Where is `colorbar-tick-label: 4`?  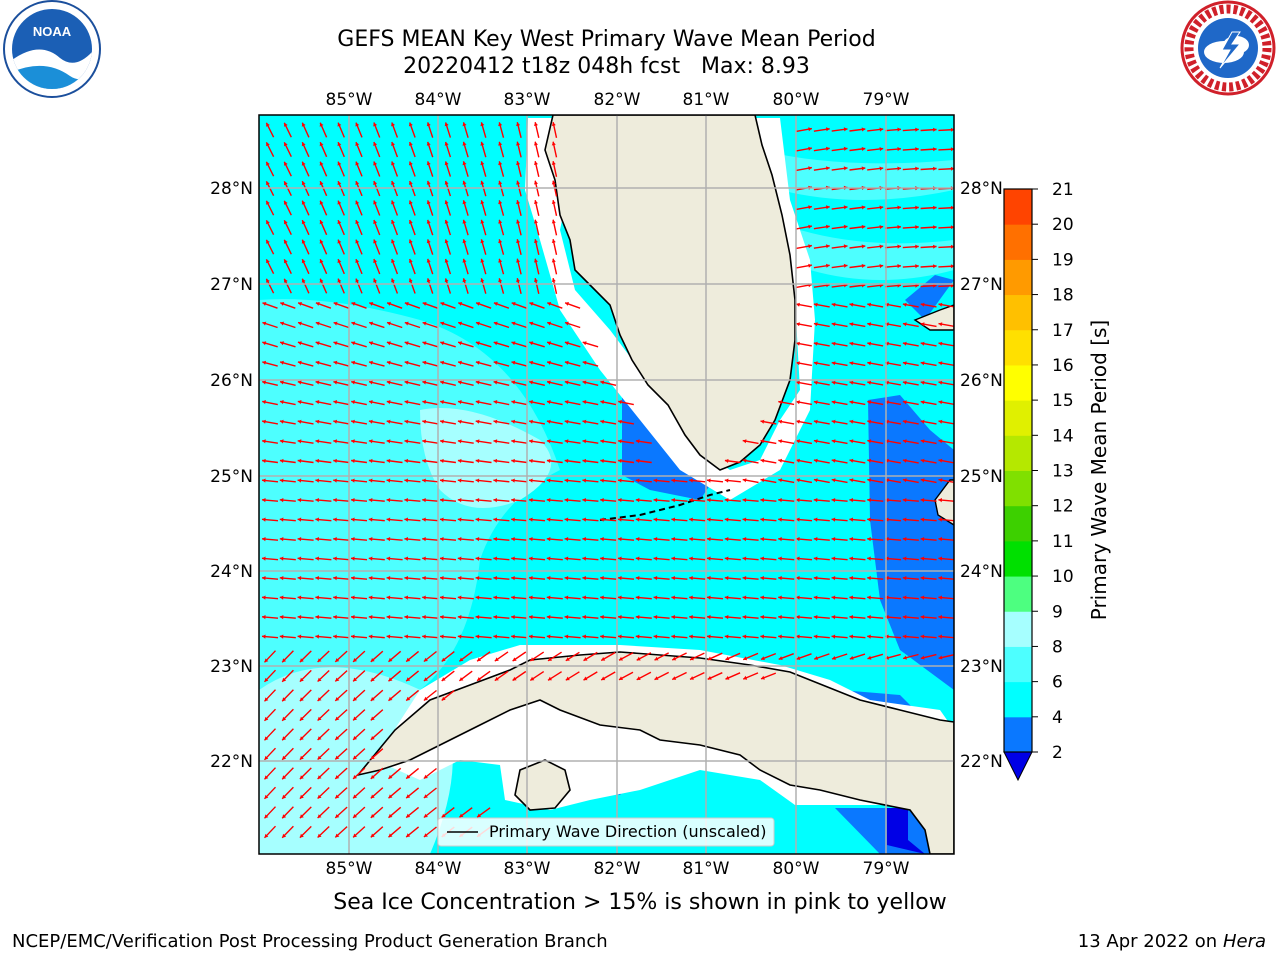
colorbar-tick-label: 4 is located at coordinates (1057, 718).